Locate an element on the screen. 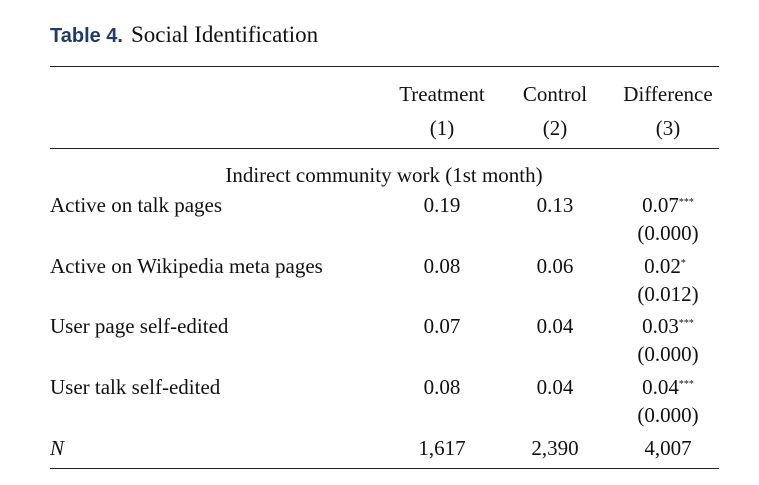 The image size is (759, 485). column-header-treatment: Treatment is located at coordinates (442, 94).